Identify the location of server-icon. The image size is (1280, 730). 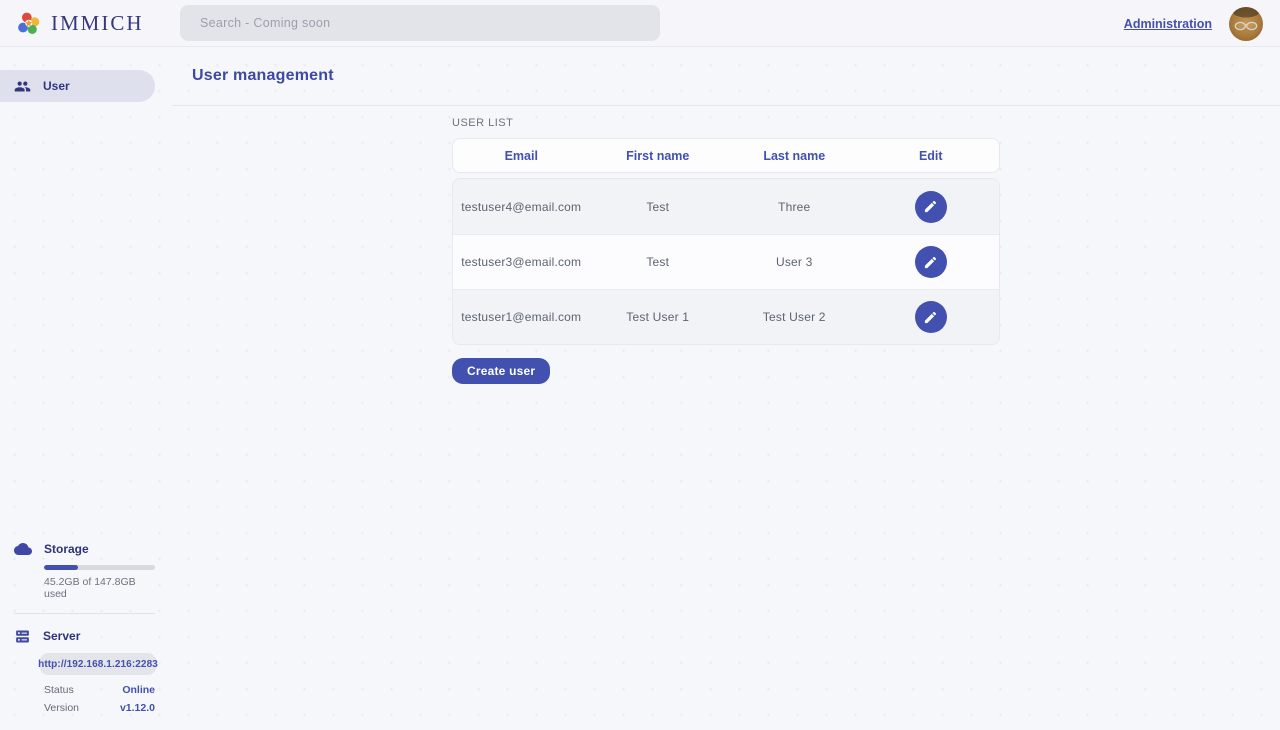
(22, 636).